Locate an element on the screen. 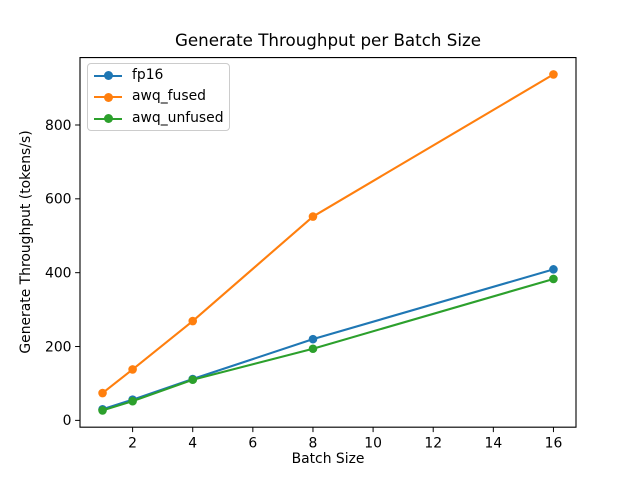 This screenshot has width=640, height=480. chart-title: Generate Throughput per Batch Size is located at coordinates (328, 40).